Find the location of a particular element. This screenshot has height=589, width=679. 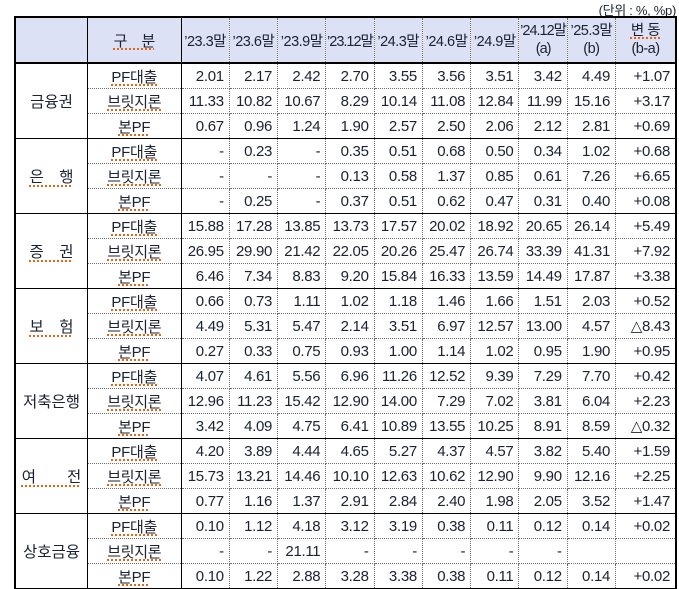

value-cell: 7.70 is located at coordinates (591, 376).